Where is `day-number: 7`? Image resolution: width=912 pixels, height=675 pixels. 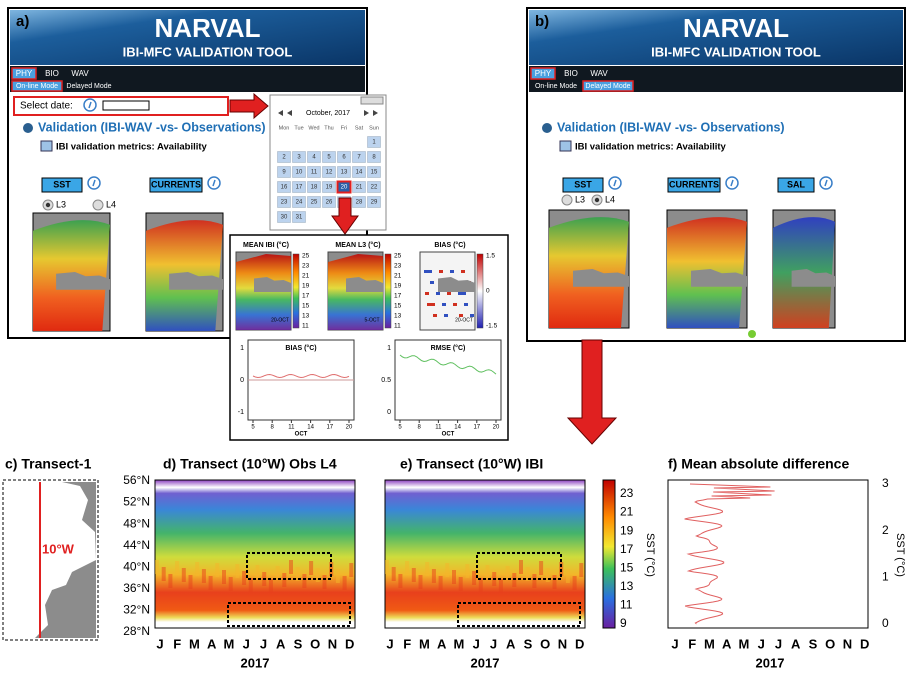 day-number: 7 is located at coordinates (359, 158).